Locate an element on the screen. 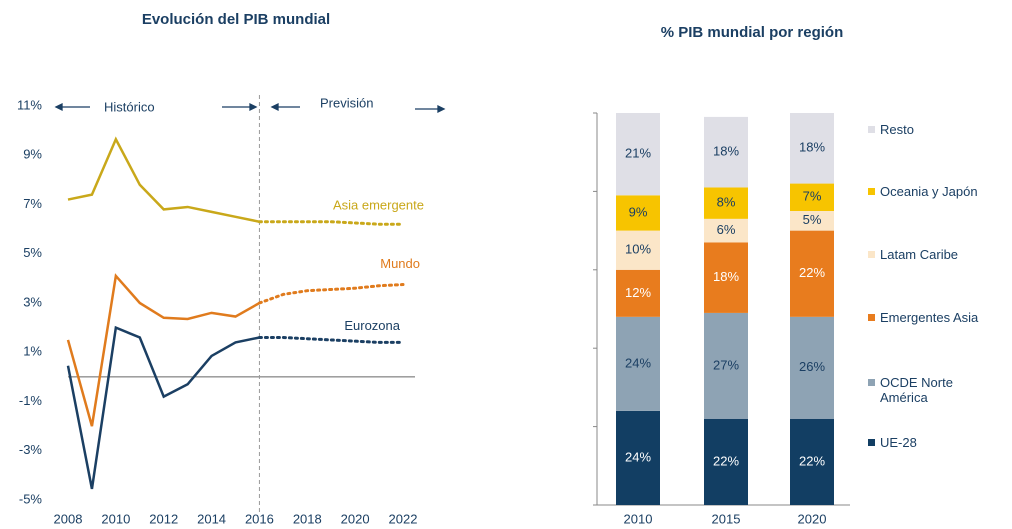  legend-label: Resto is located at coordinates (897, 129).